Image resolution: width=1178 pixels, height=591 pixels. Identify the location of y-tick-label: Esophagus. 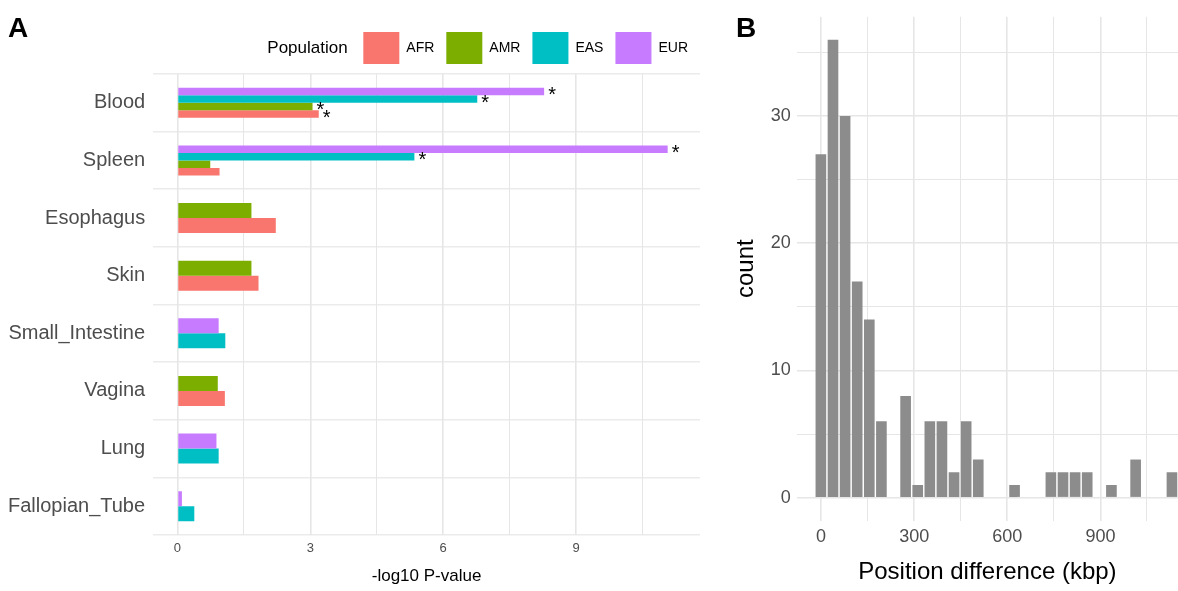
(95, 216).